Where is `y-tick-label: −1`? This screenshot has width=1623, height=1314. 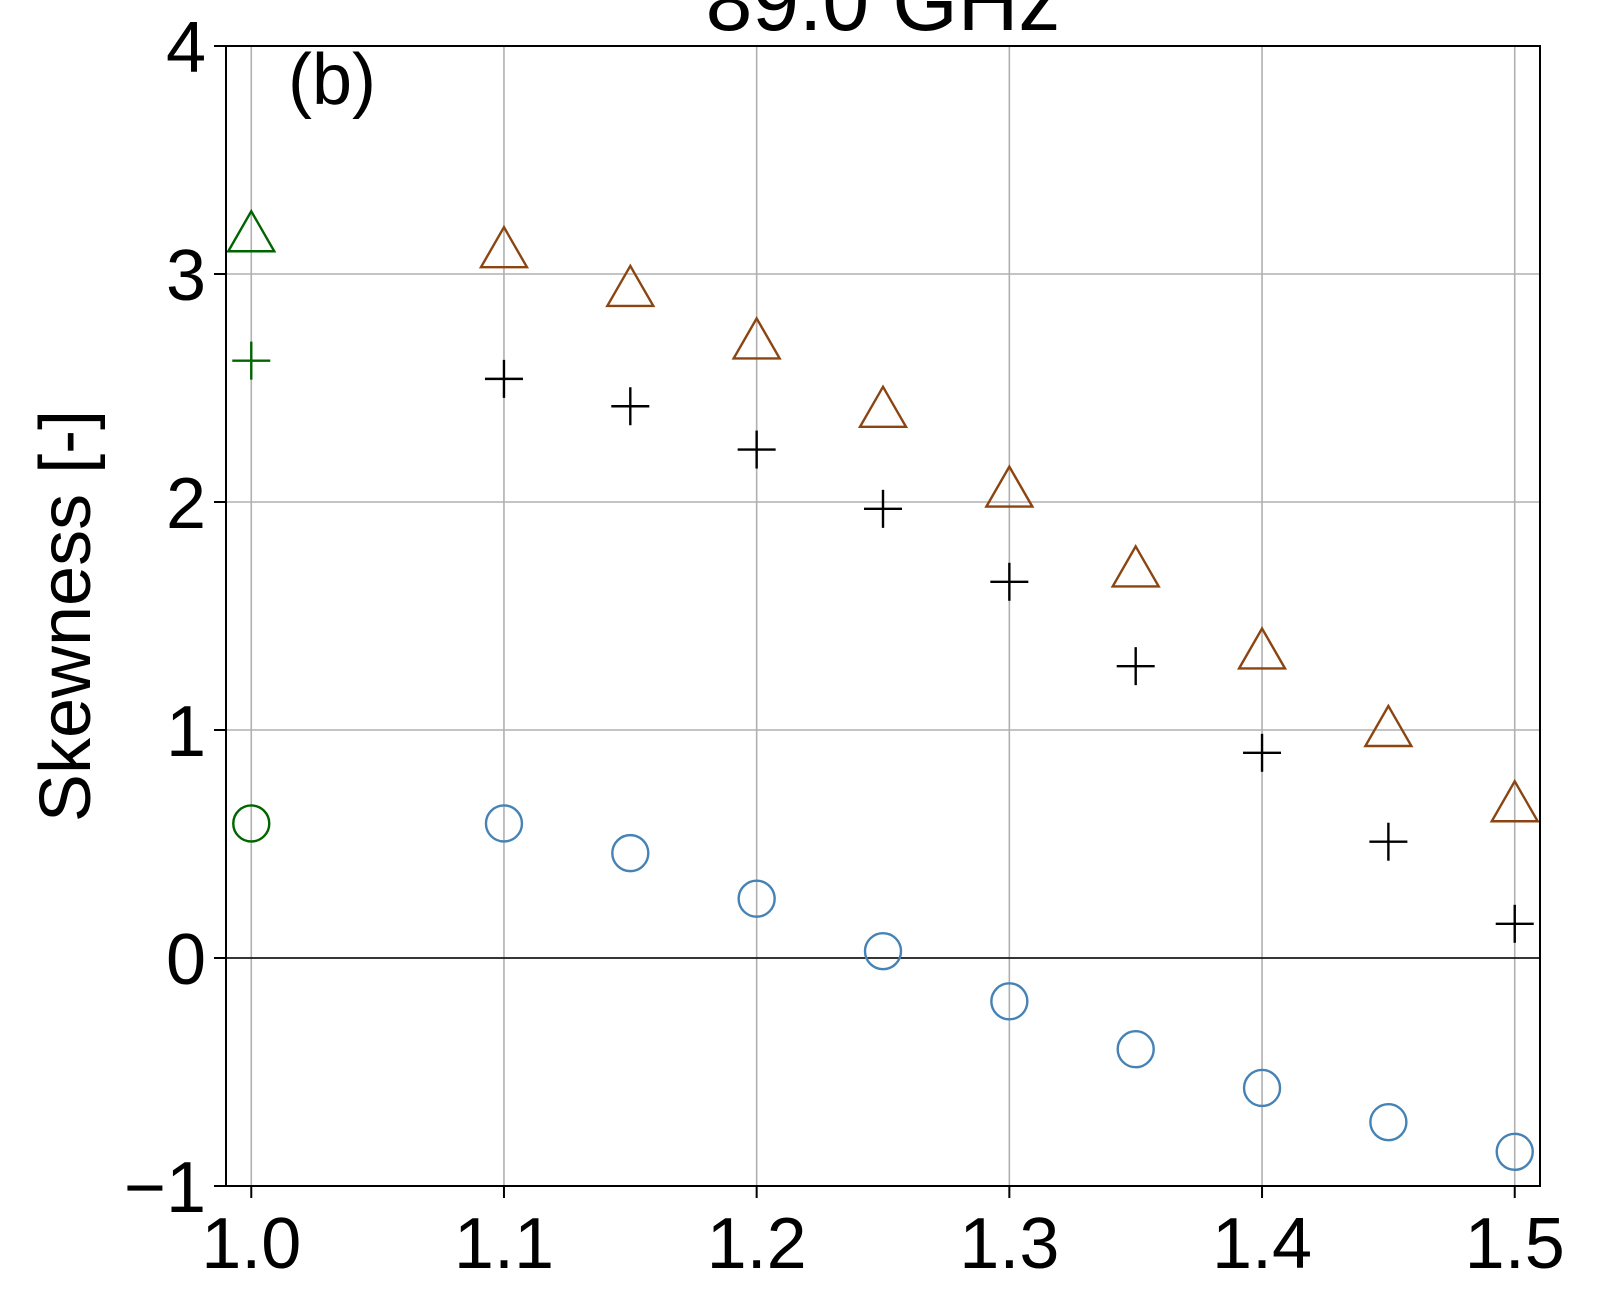
y-tick-label: −1 is located at coordinates (165, 1188).